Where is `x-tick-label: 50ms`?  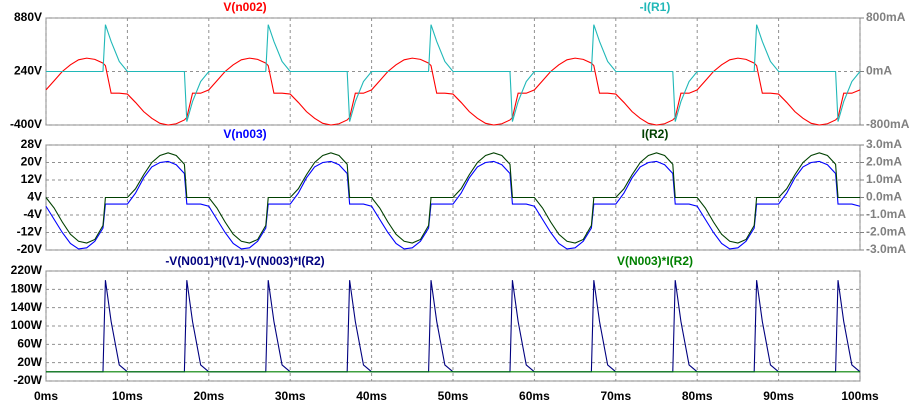 x-tick-label: 50ms is located at coordinates (453, 396).